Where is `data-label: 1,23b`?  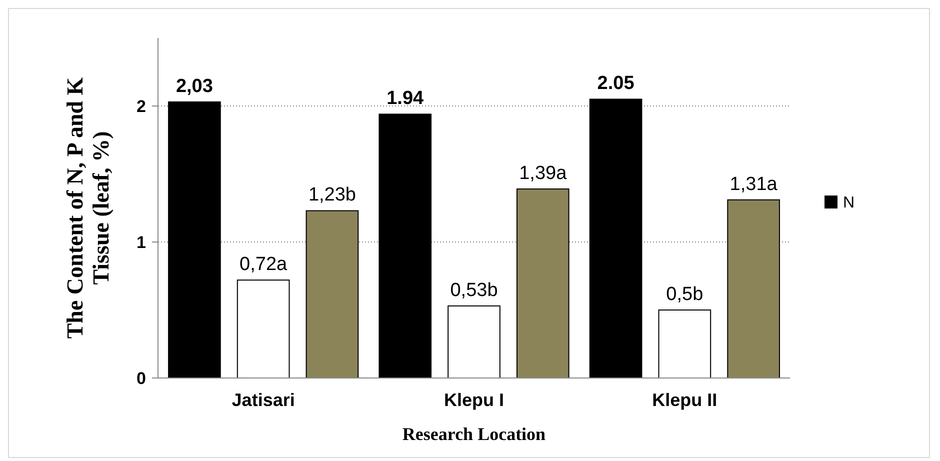
data-label: 1,23b is located at coordinates (332, 195).